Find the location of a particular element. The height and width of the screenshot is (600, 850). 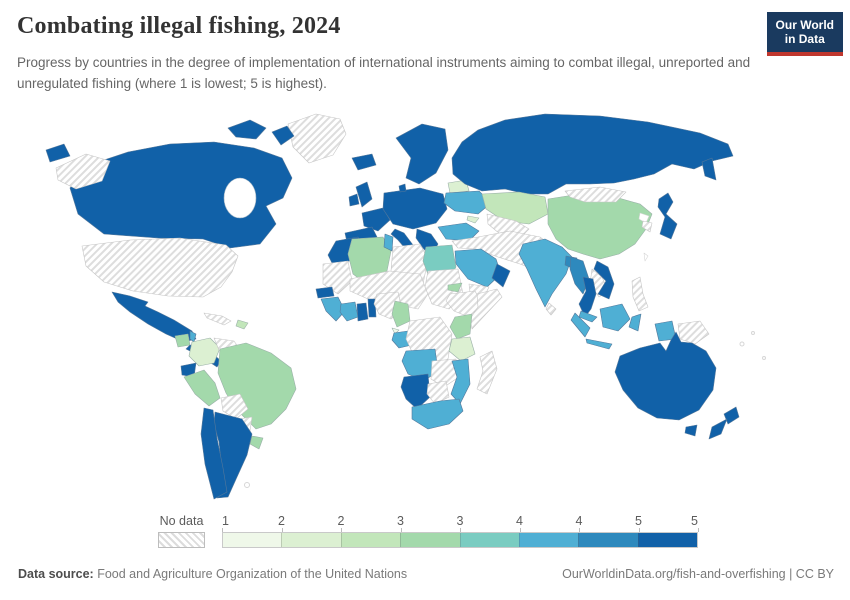

country-uruguay is located at coordinates (256, 442).